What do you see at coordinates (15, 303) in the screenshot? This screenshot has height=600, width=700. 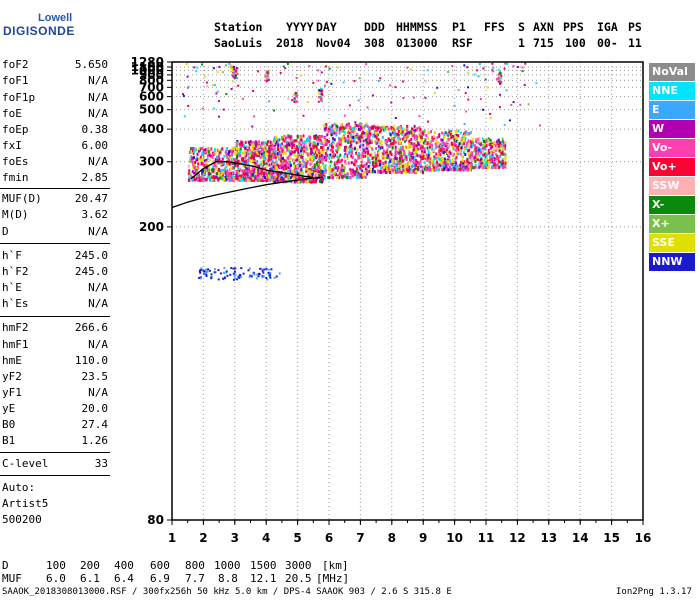 I see `param-key: h`Es` at bounding box center [15, 303].